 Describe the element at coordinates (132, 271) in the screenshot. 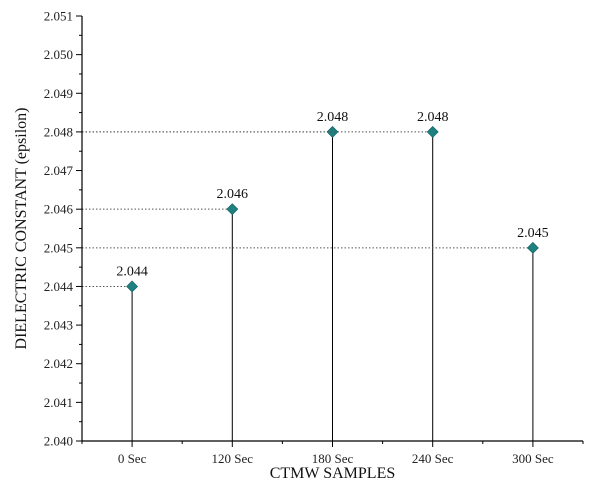

I see `data-label: 2.044` at that location.